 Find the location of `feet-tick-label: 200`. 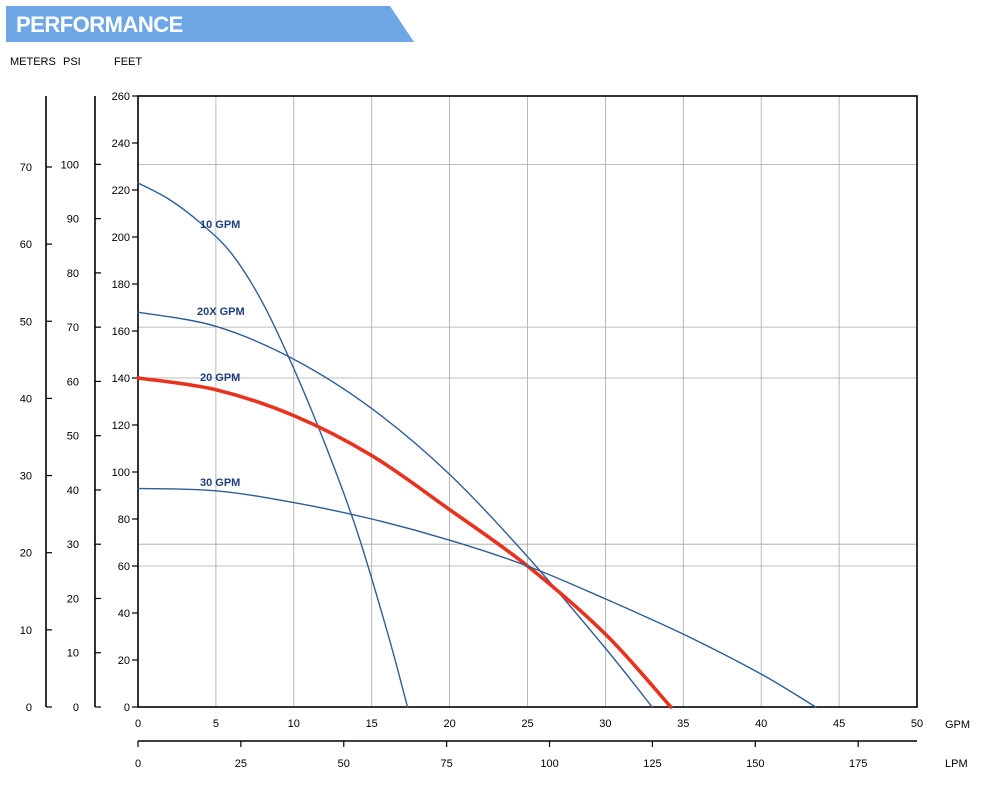

feet-tick-label: 200 is located at coordinates (121, 238).